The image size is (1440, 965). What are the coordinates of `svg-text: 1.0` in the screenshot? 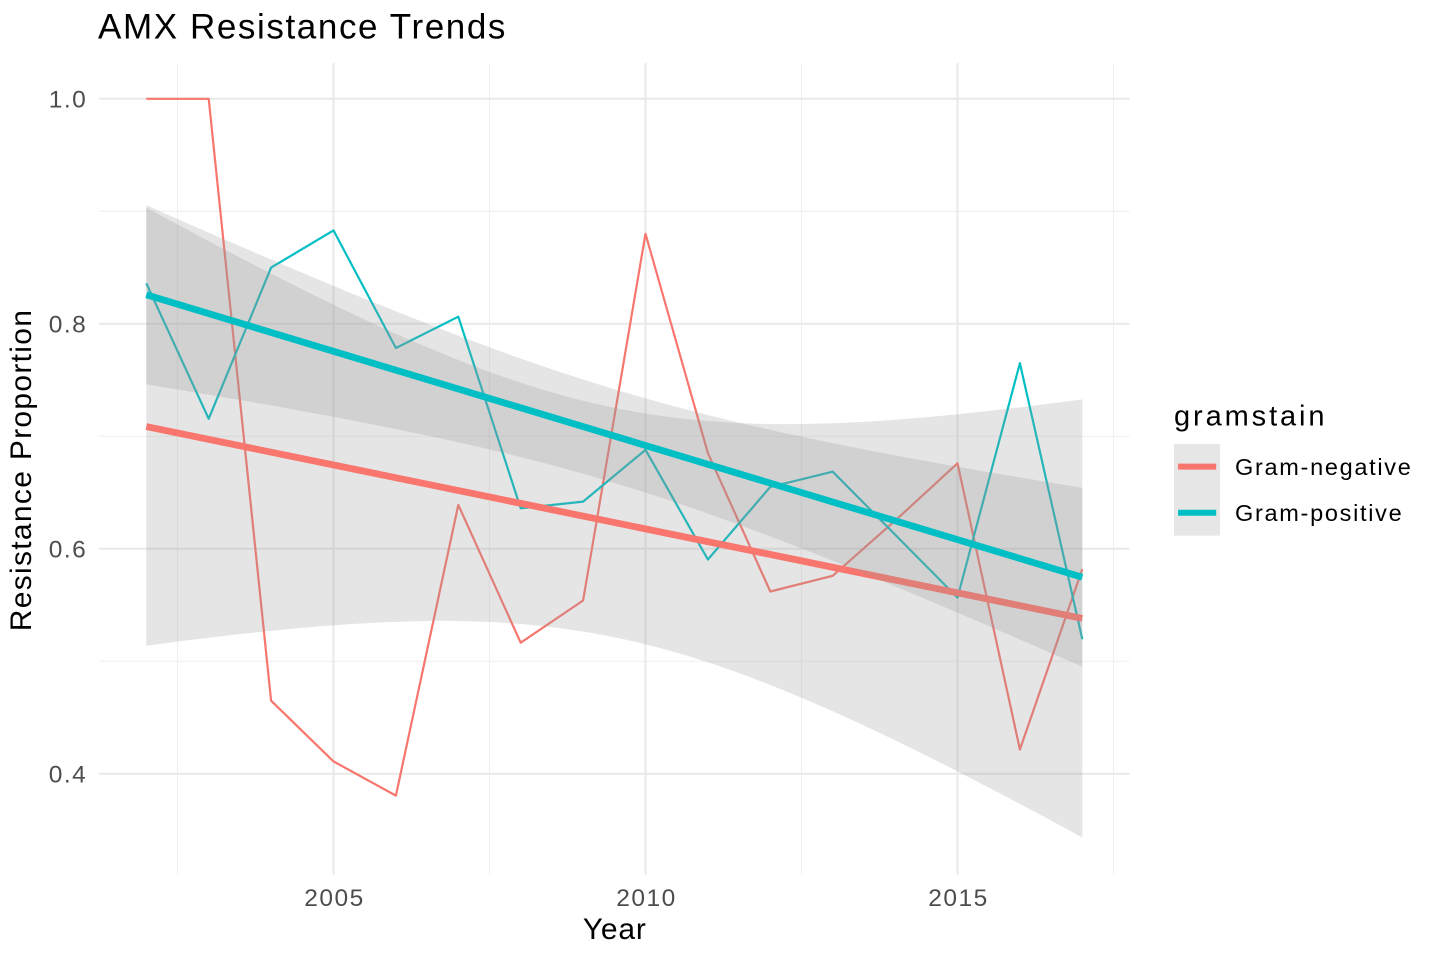 It's located at (68, 99).